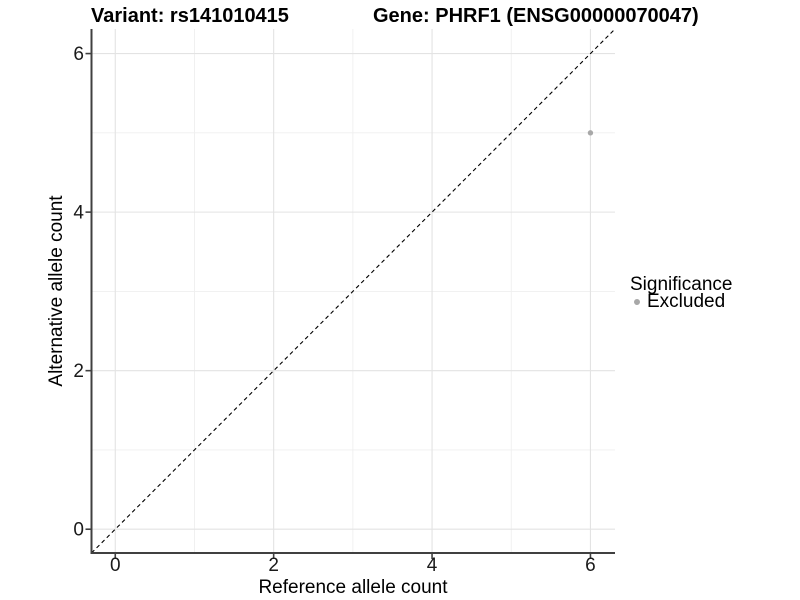 The height and width of the screenshot is (600, 800). Describe the element at coordinates (590, 565) in the screenshot. I see `x-tick-label: 6` at that location.